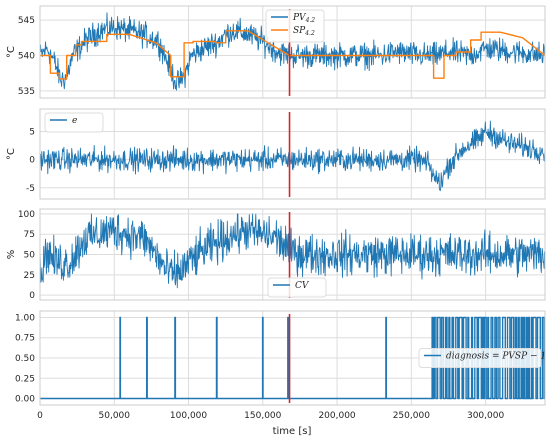 The image size is (550, 439). Describe the element at coordinates (485, 416) in the screenshot. I see `x-tick-label: 300,000` at that location.